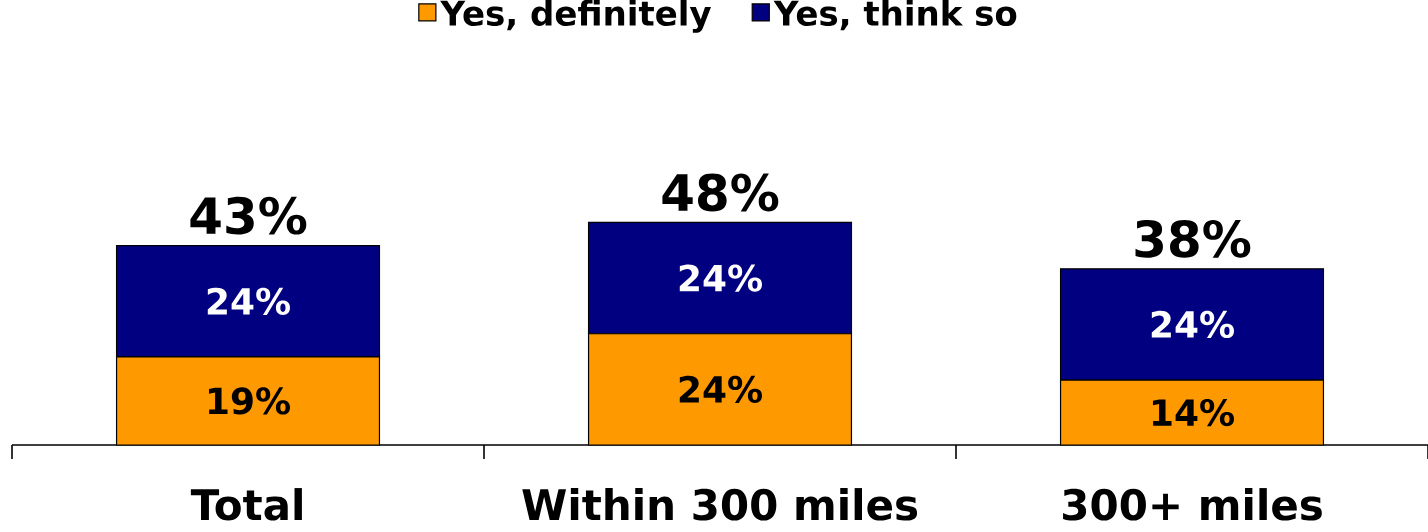 This screenshot has height=532, width=1428. Describe the element at coordinates (1193, 238) in the screenshot. I see `total-label: 38%` at that location.